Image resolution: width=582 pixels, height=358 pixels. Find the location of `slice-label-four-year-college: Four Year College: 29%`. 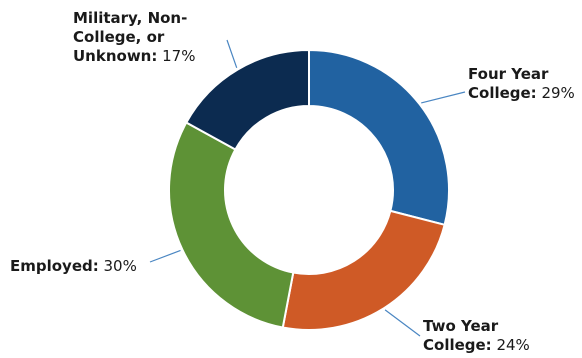

slice-label-four-year-college: Four Year College: 29% is located at coordinates (521, 83).